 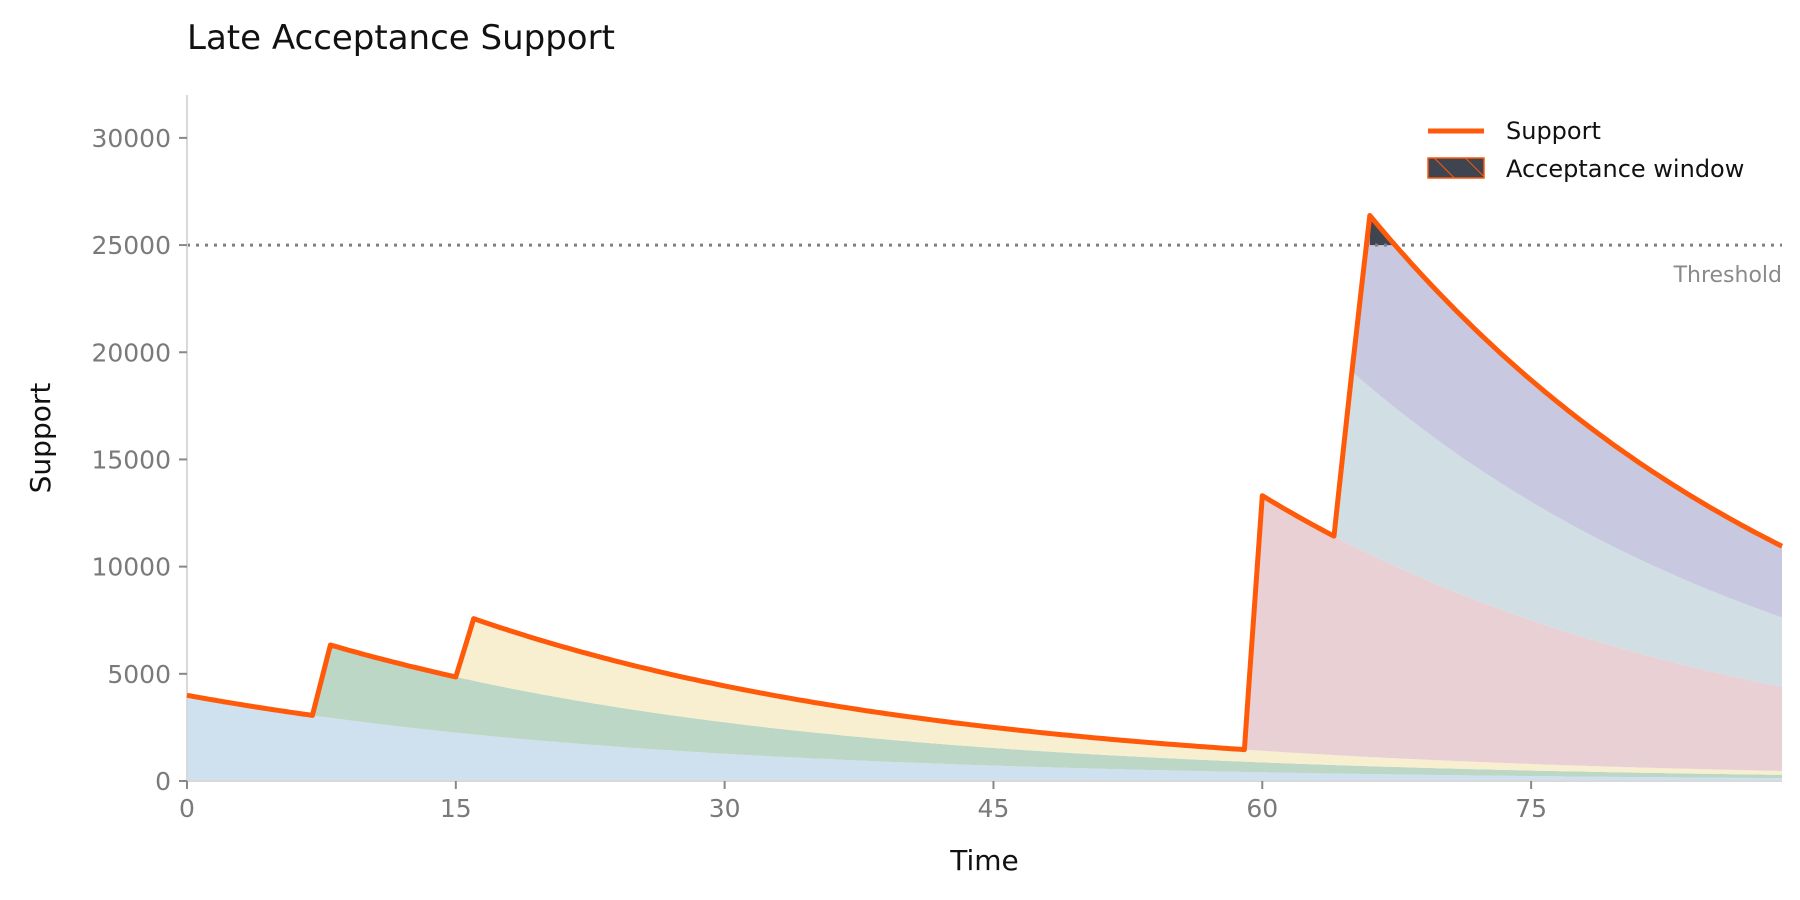 I want to click on y-tick-label: 5000, so click(x=139, y=674).